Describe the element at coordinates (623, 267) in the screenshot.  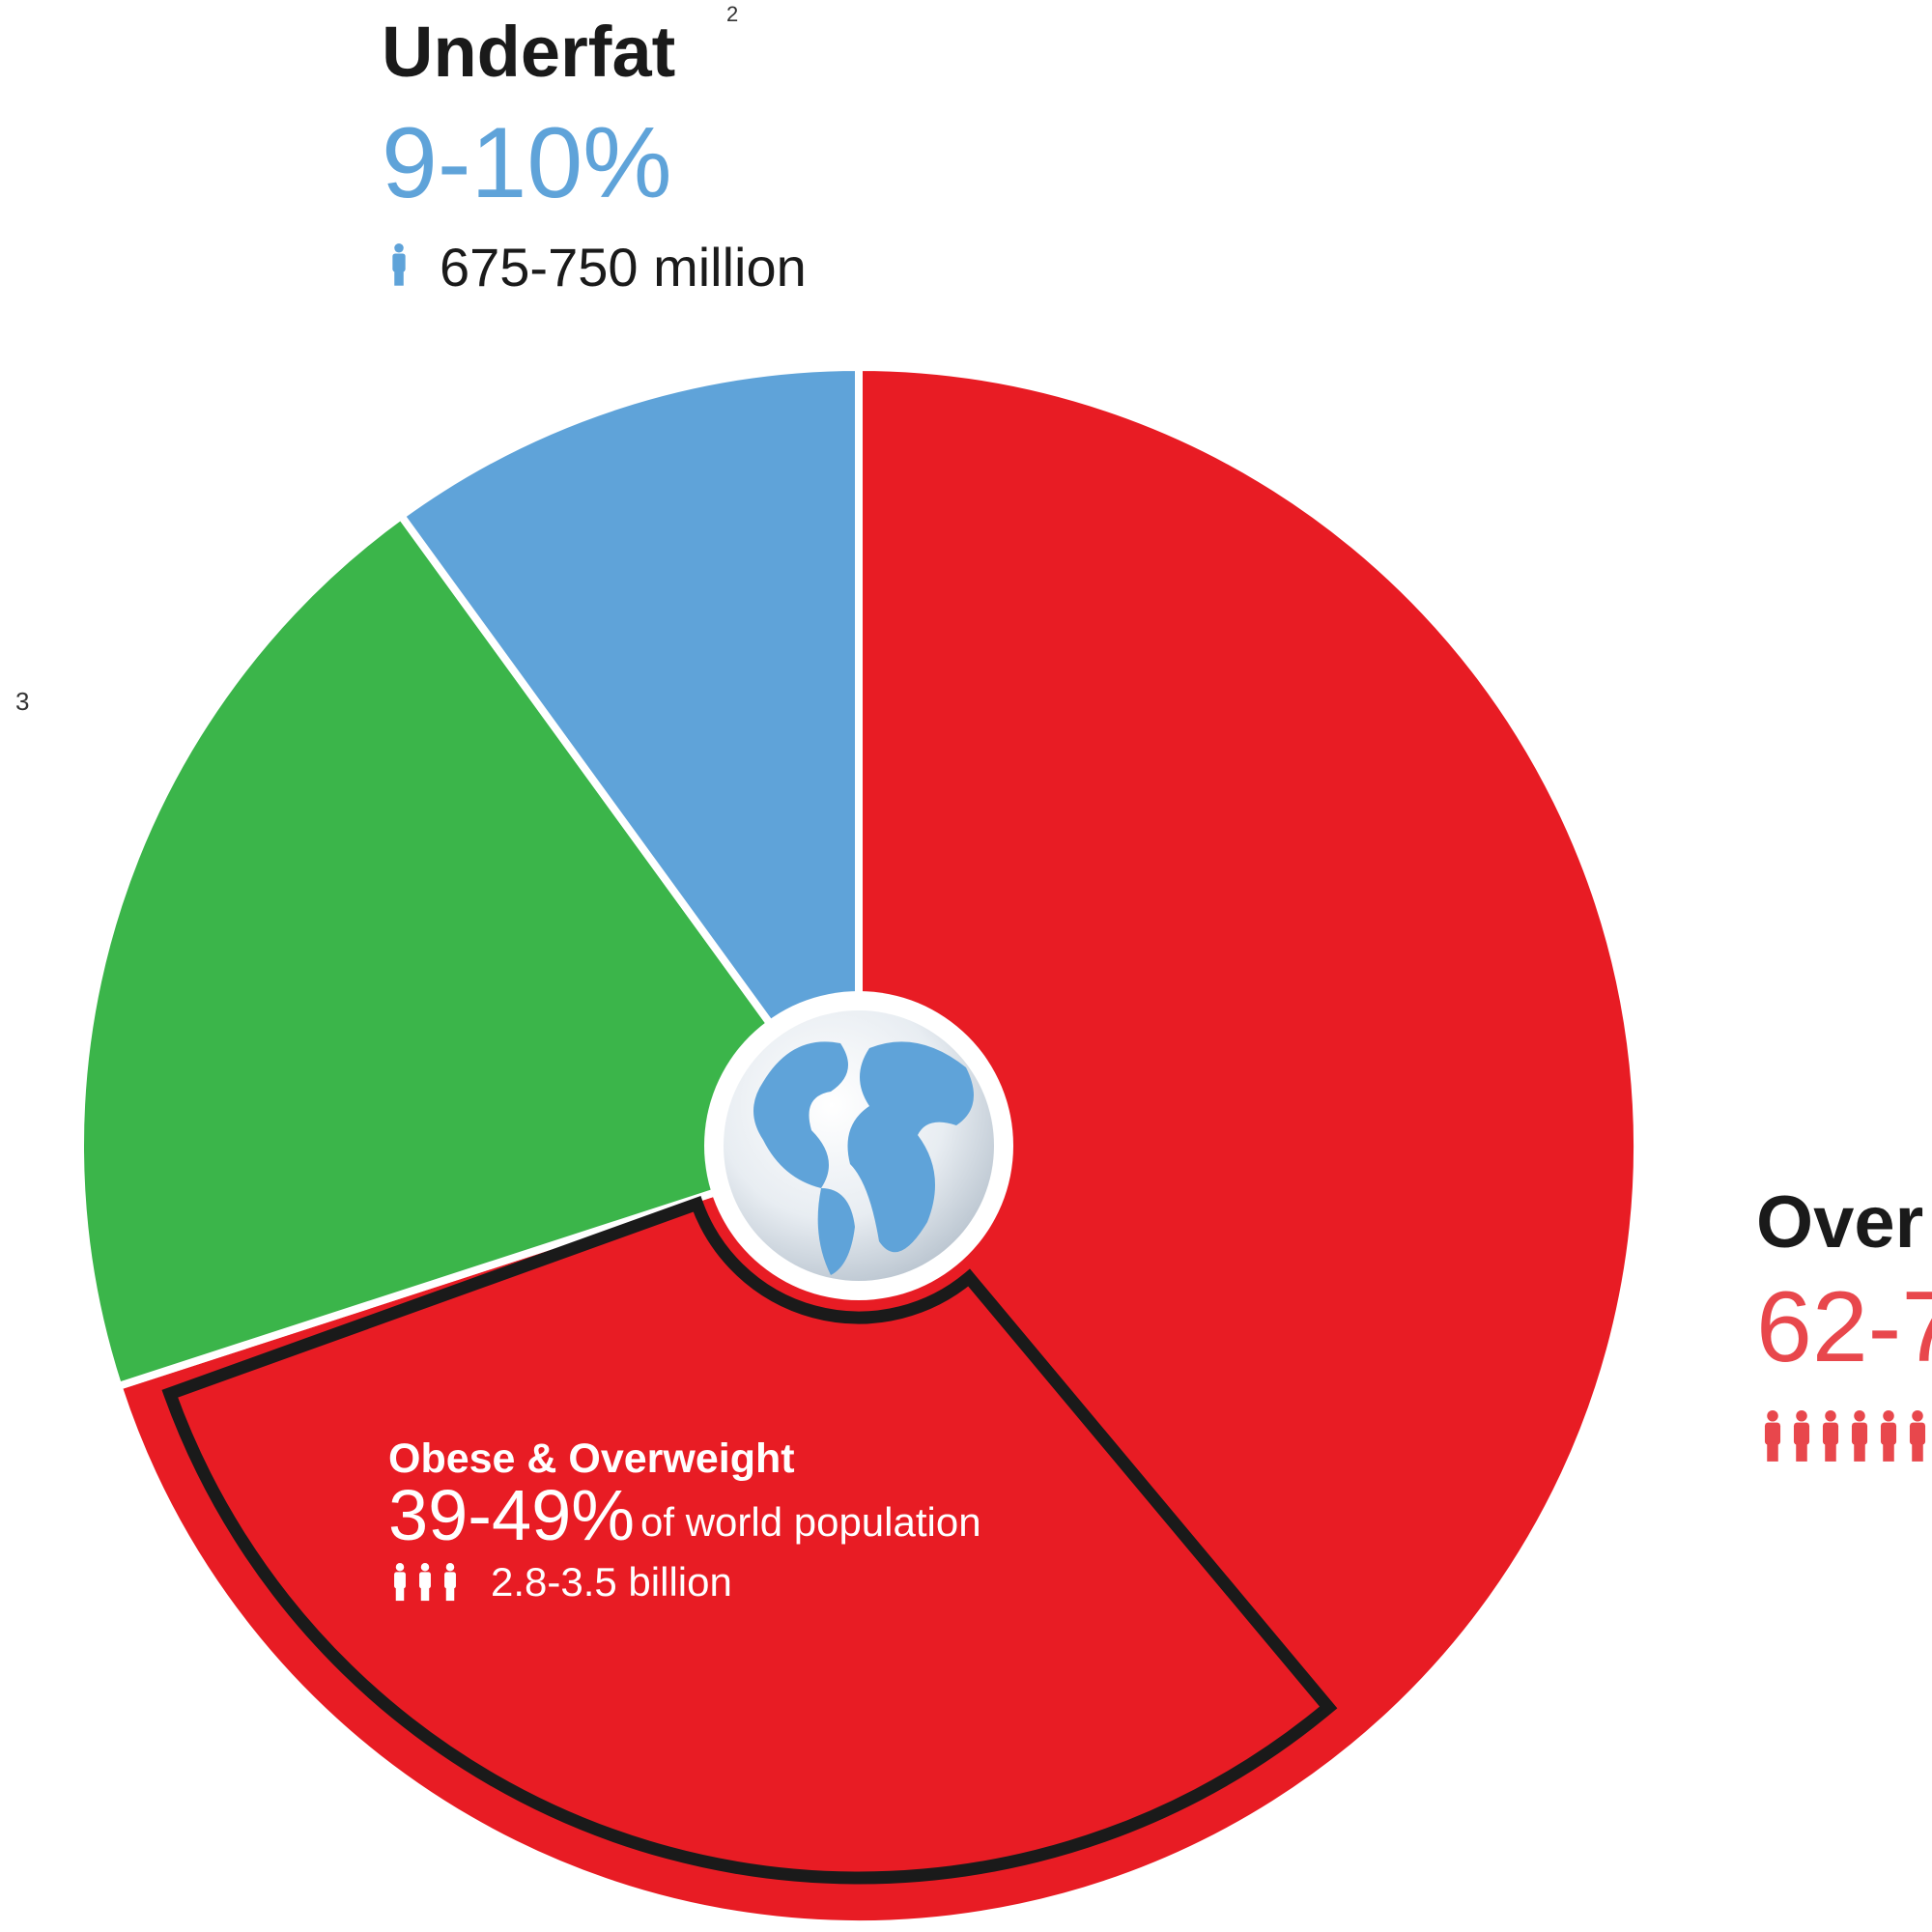
I see `count-label: 675-750 million` at that location.